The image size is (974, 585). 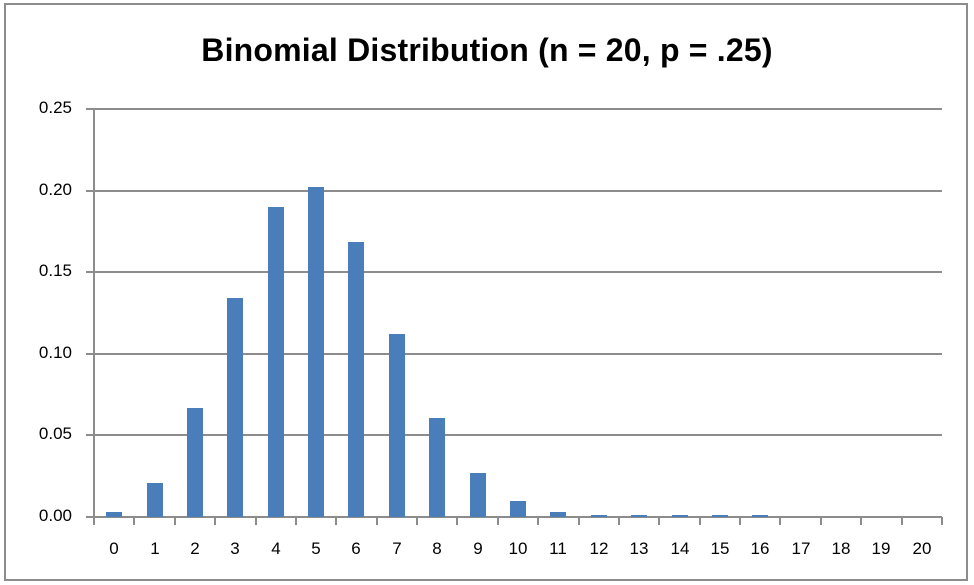 I want to click on x-axis-label: 3, so click(x=235, y=548).